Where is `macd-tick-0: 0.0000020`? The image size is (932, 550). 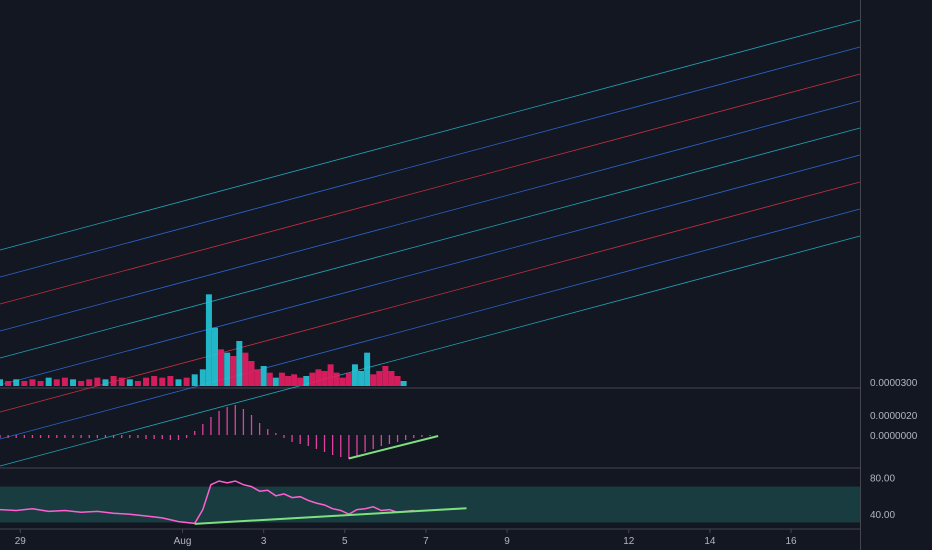
macd-tick-0: 0.0000020 is located at coordinates (894, 416).